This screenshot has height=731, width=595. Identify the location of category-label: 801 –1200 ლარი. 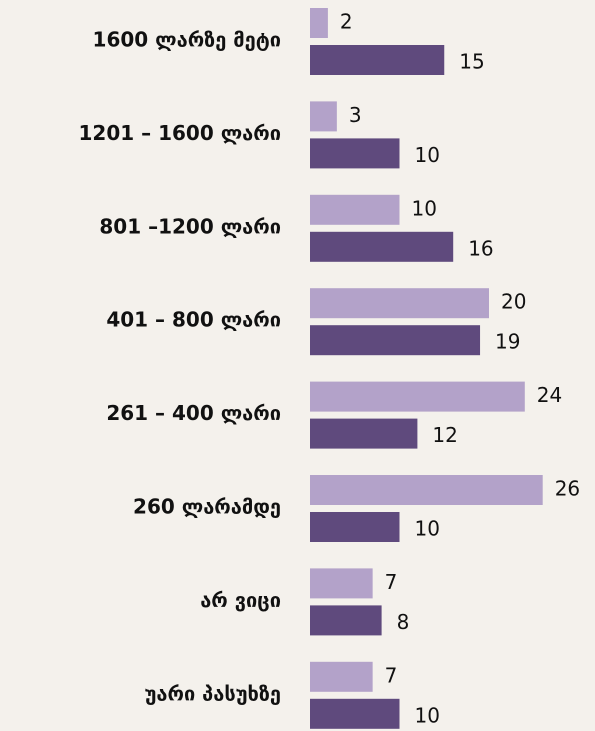
(190, 226).